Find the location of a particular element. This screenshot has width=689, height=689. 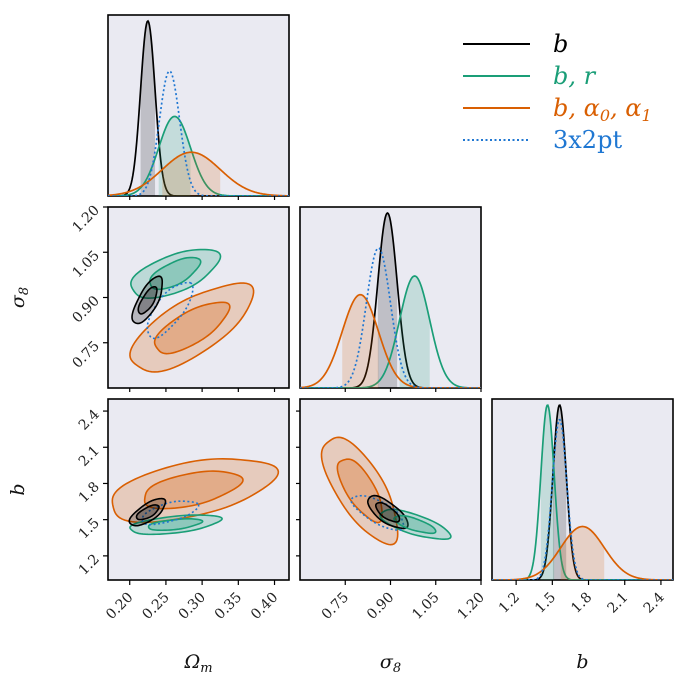

contours-s8_Om is located at coordinates (192, 310).